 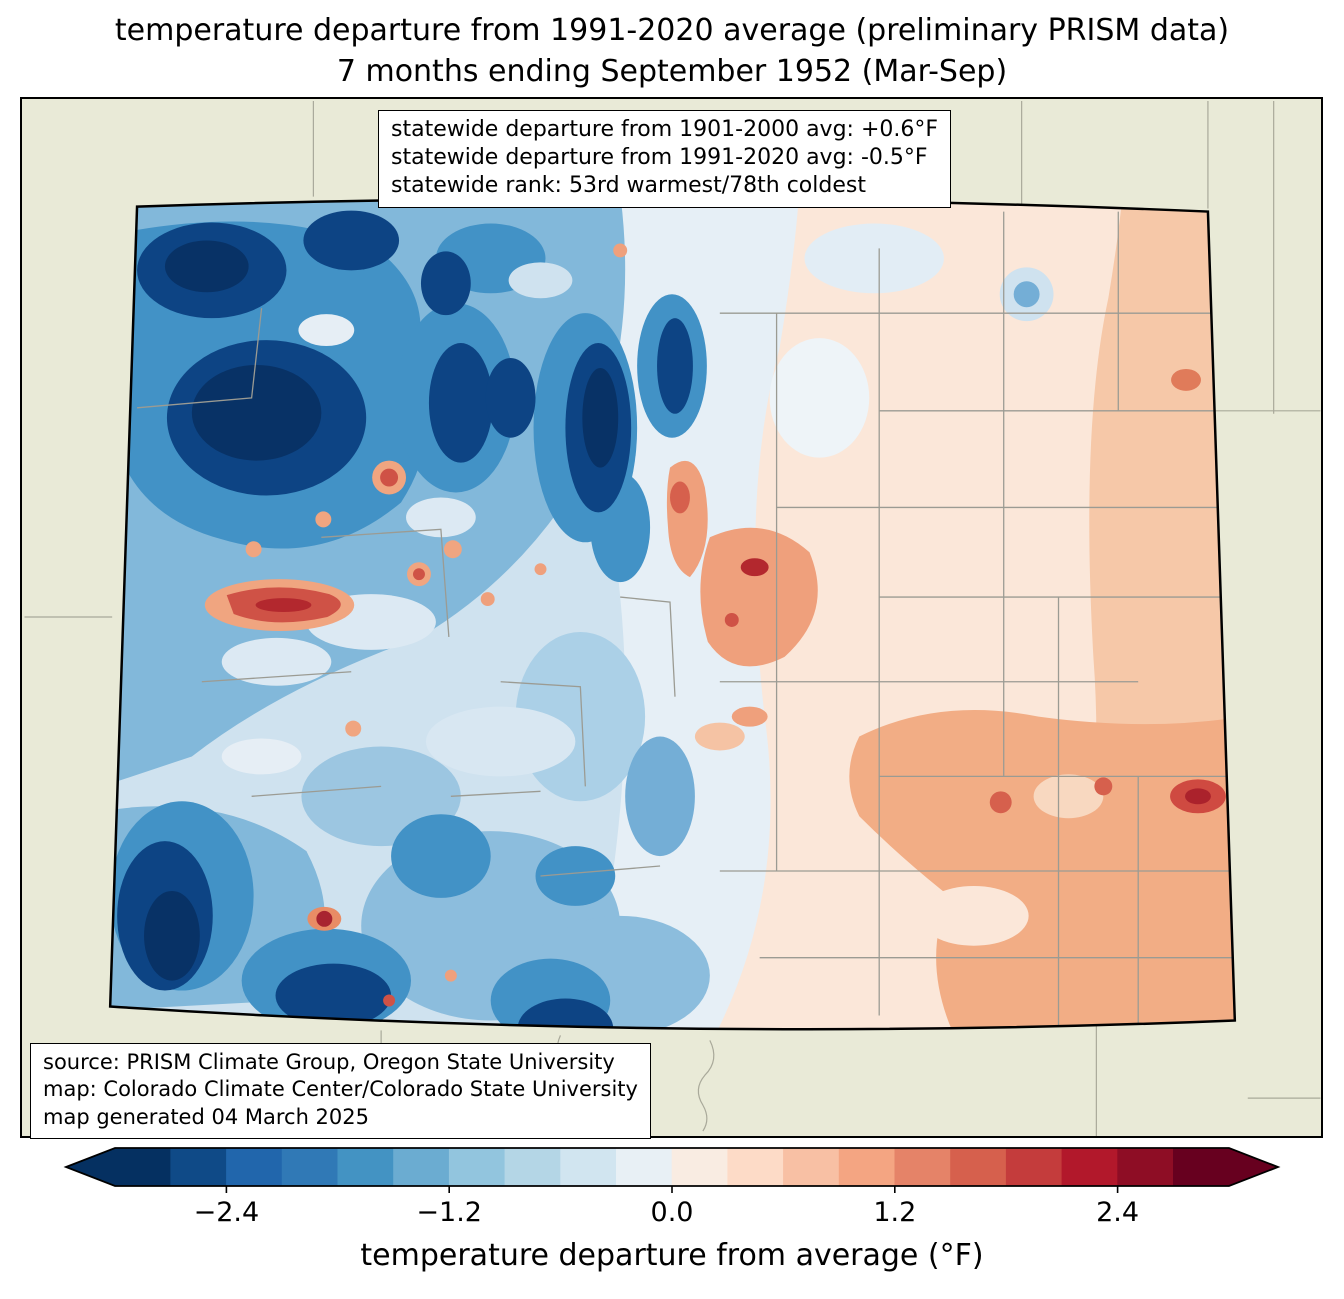 What do you see at coordinates (449, 1212) in the screenshot?
I see `colorbar-tick-label: −1.2` at bounding box center [449, 1212].